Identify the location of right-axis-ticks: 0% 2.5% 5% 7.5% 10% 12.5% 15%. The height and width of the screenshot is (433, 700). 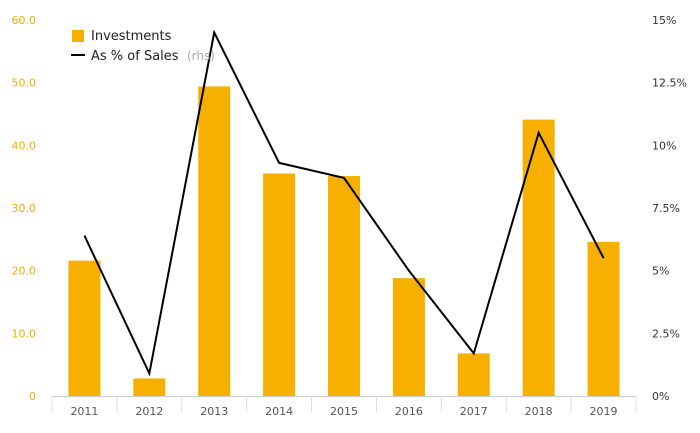
(669, 208).